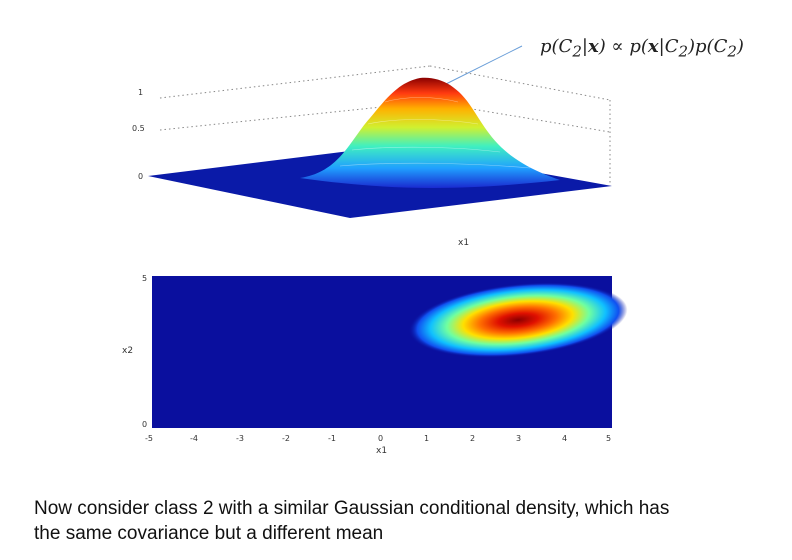  Describe the element at coordinates (240, 438) in the screenshot. I see `heatmap-x-tick: -3` at that location.